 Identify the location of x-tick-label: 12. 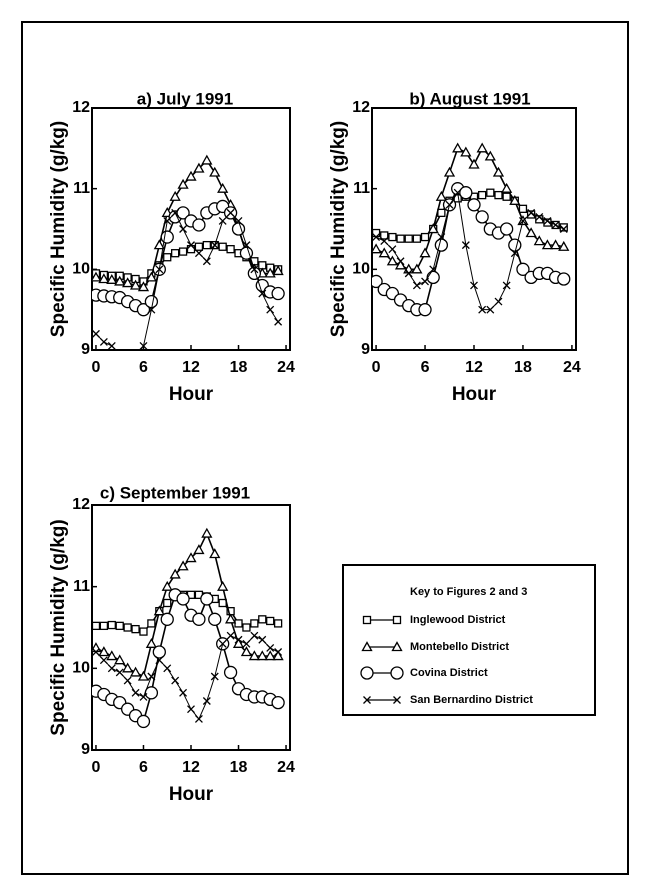
(191, 367).